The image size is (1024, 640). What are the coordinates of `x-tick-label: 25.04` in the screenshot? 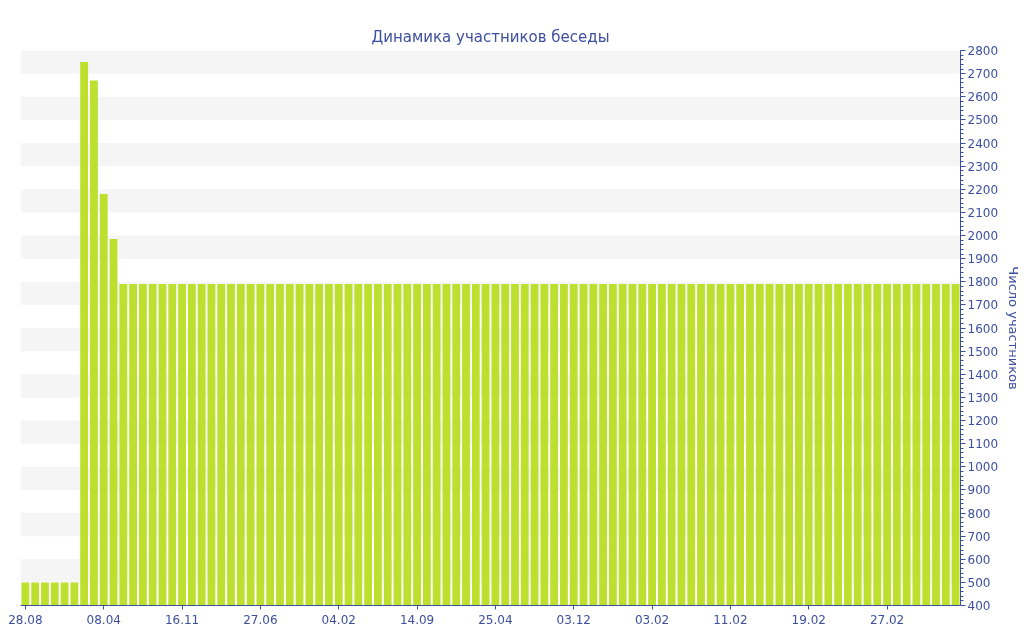 It's located at (495, 619).